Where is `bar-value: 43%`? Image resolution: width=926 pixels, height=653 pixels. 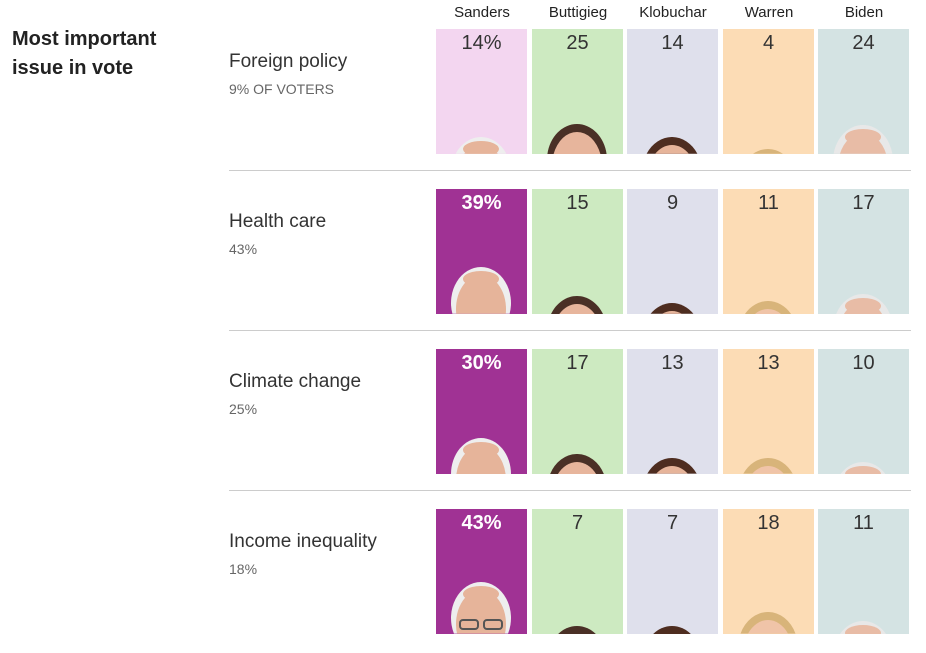
bar-value: 43% is located at coordinates (481, 523).